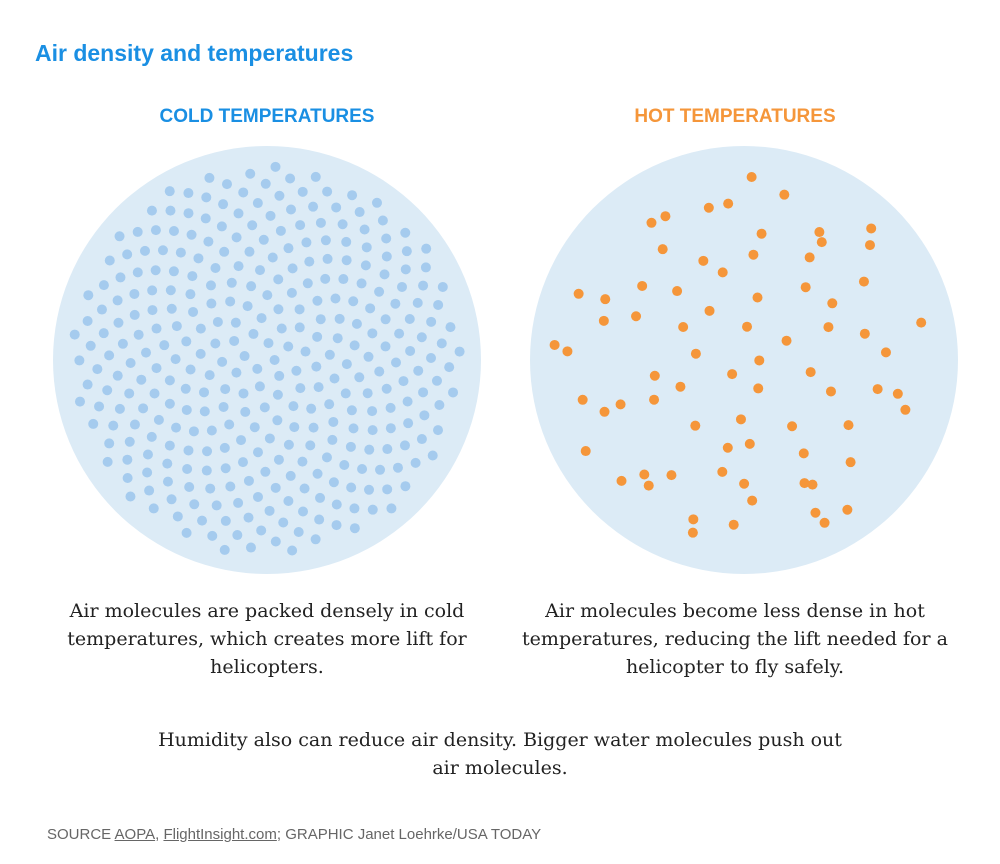 The image size is (1000, 864). What do you see at coordinates (194, 53) in the screenshot?
I see `graphic-title: Air density and temperatures` at bounding box center [194, 53].